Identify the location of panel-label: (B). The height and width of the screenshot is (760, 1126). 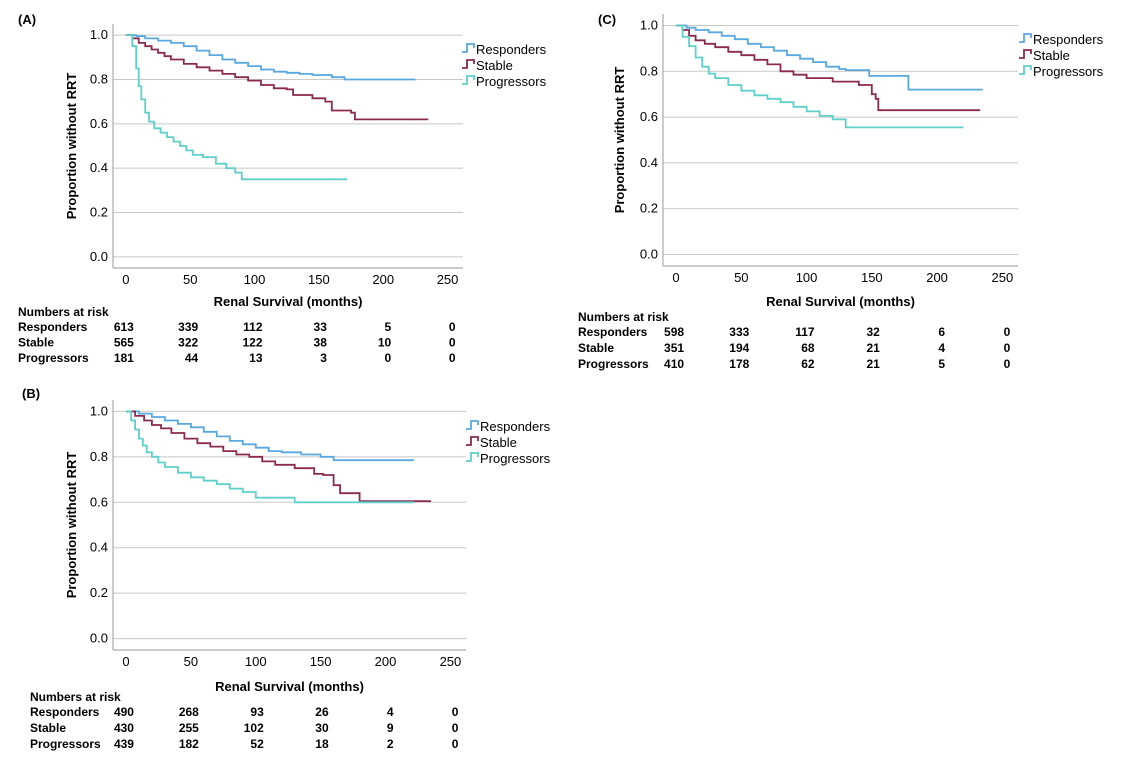
(31, 393).